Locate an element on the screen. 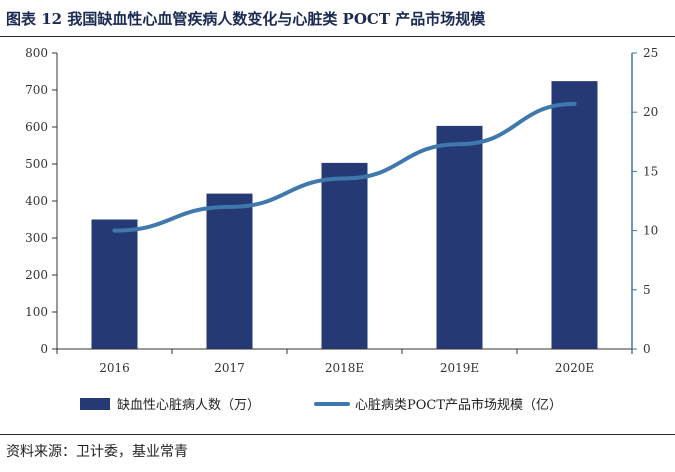 The image size is (675, 472). source-note: 资料来源：卫计委，基业常青 is located at coordinates (97, 452).